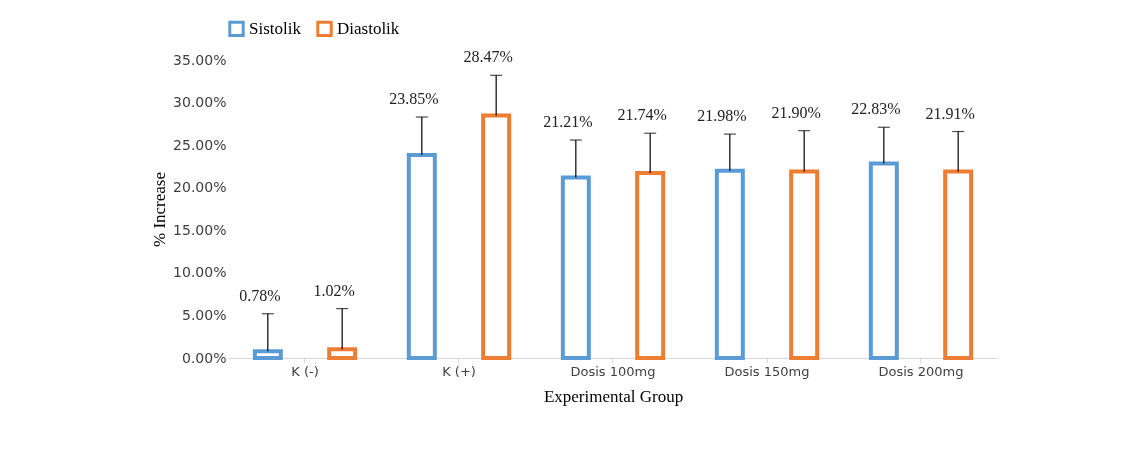 The height and width of the screenshot is (475, 1128). I want to click on data-label: 22.83%, so click(876, 109).